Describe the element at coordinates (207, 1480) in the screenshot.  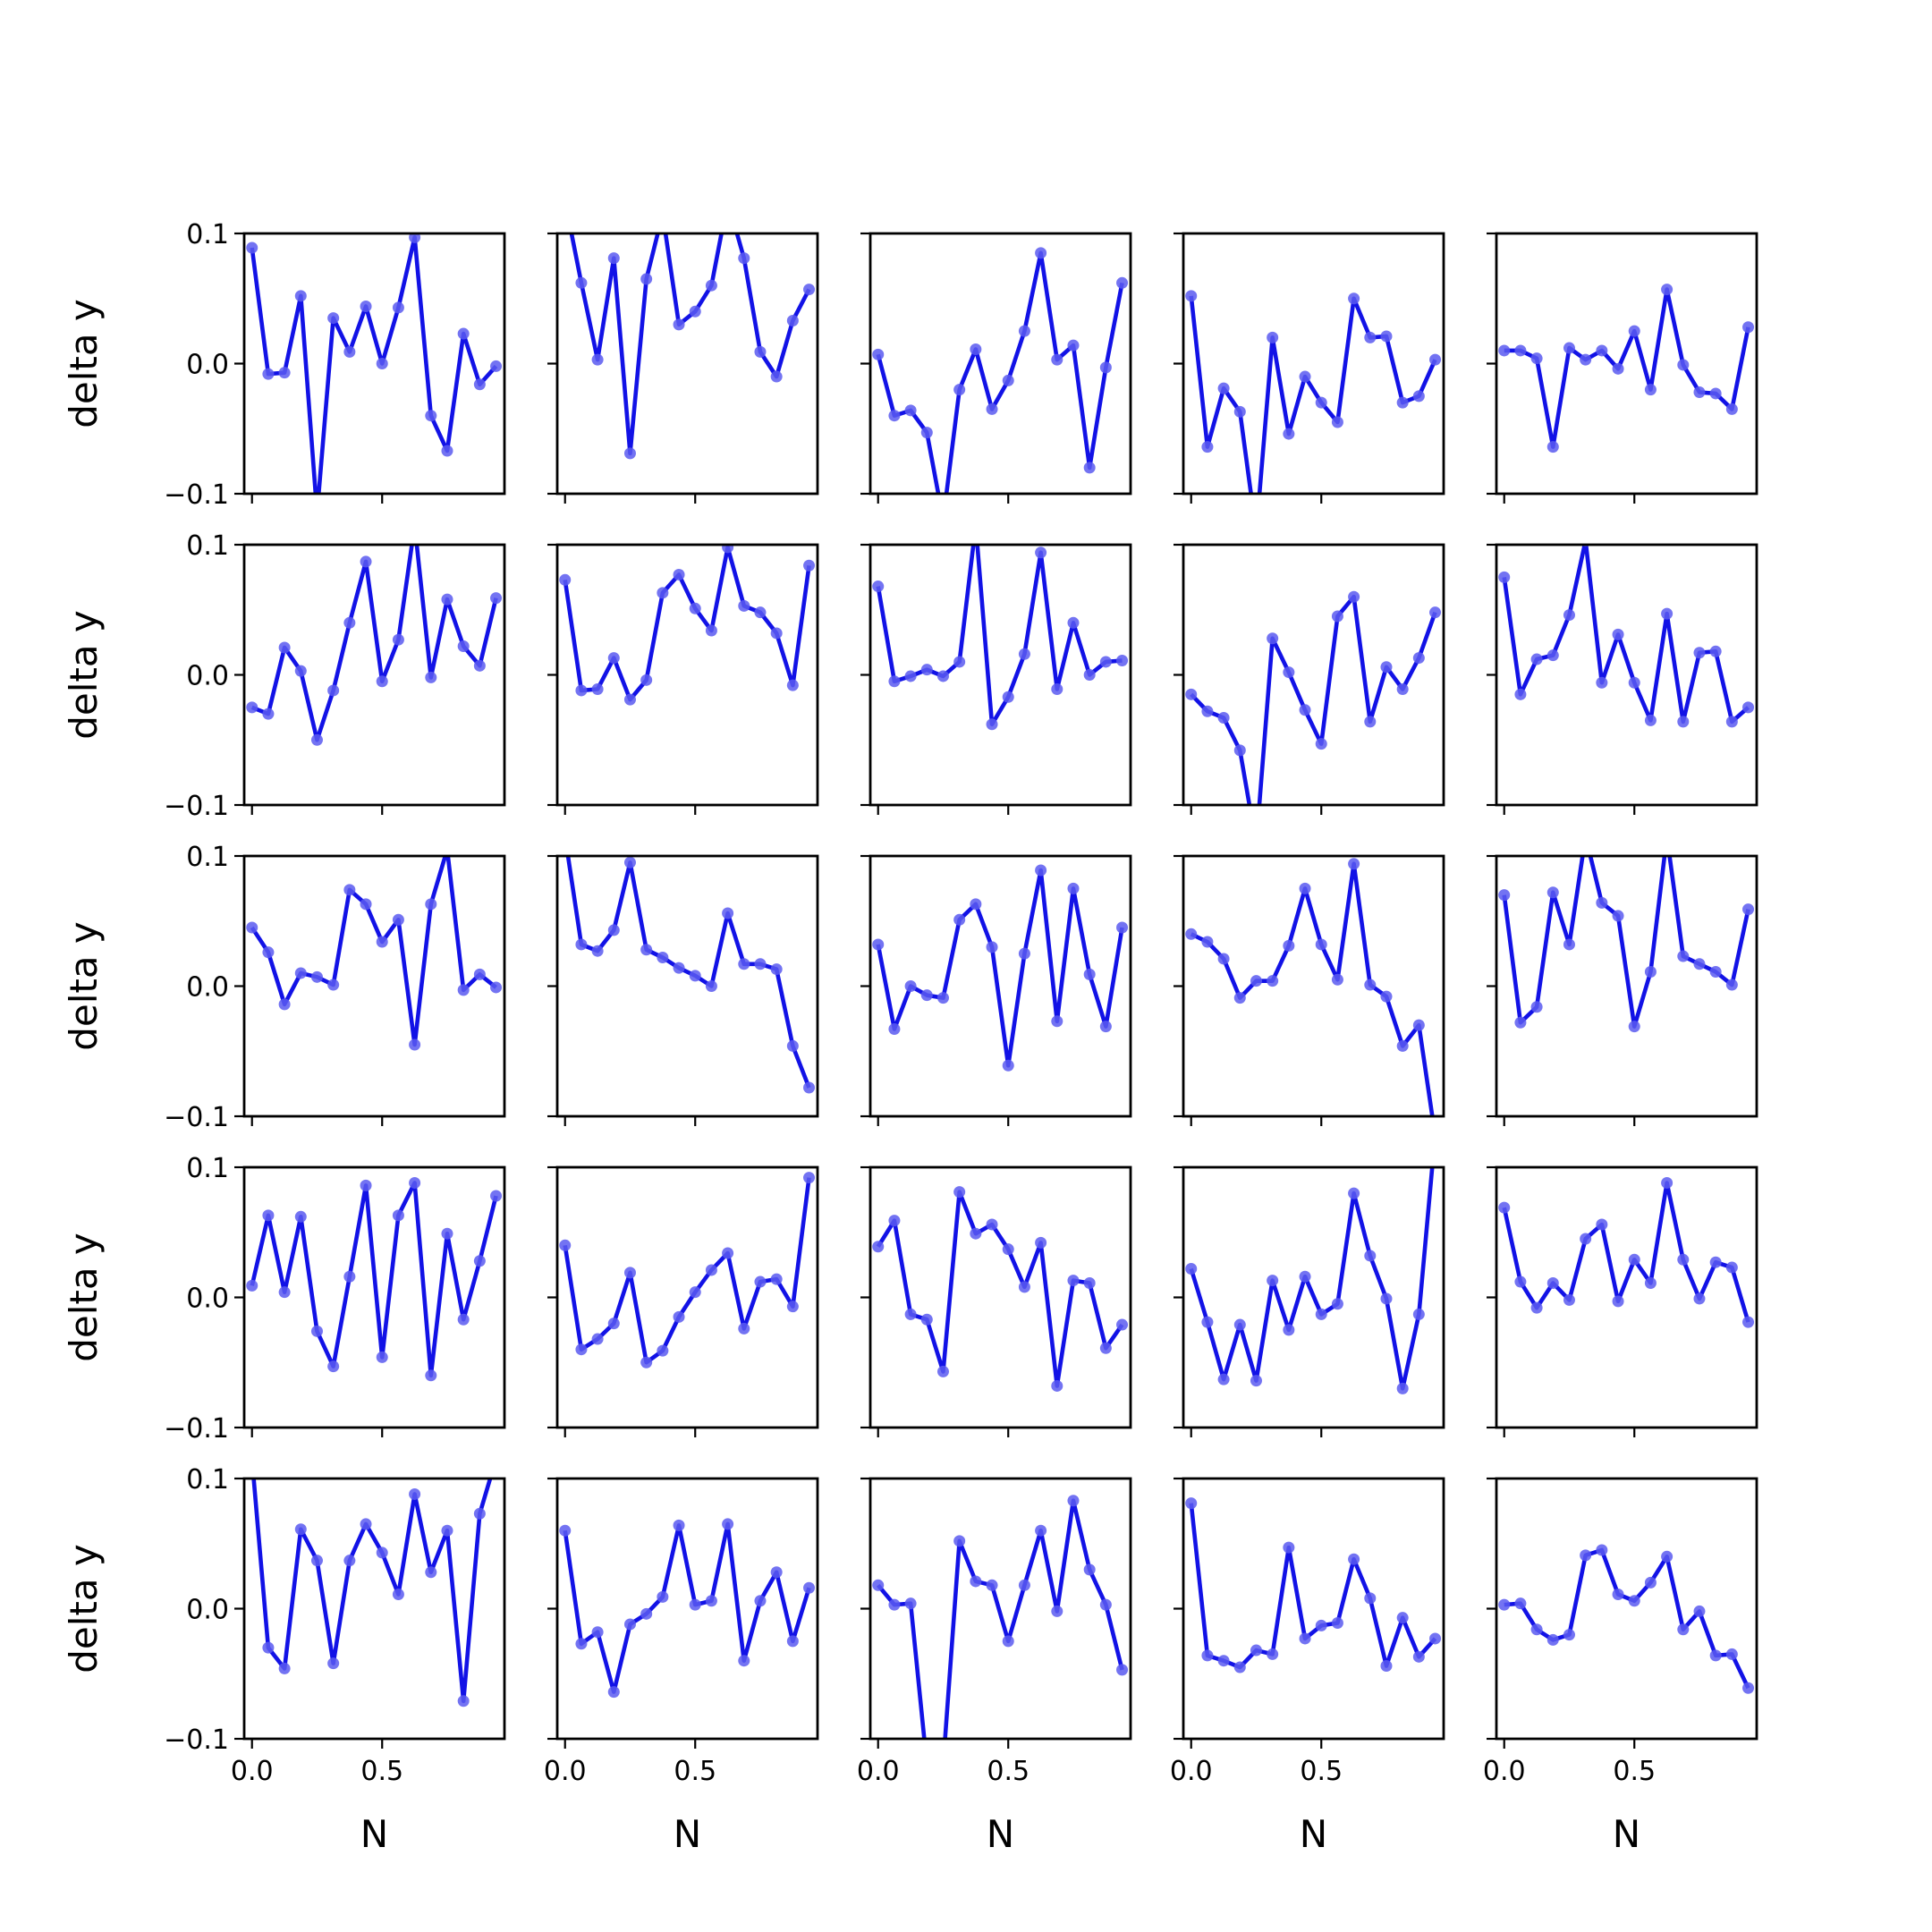
I see `y-tick-label: 0.1` at that location.